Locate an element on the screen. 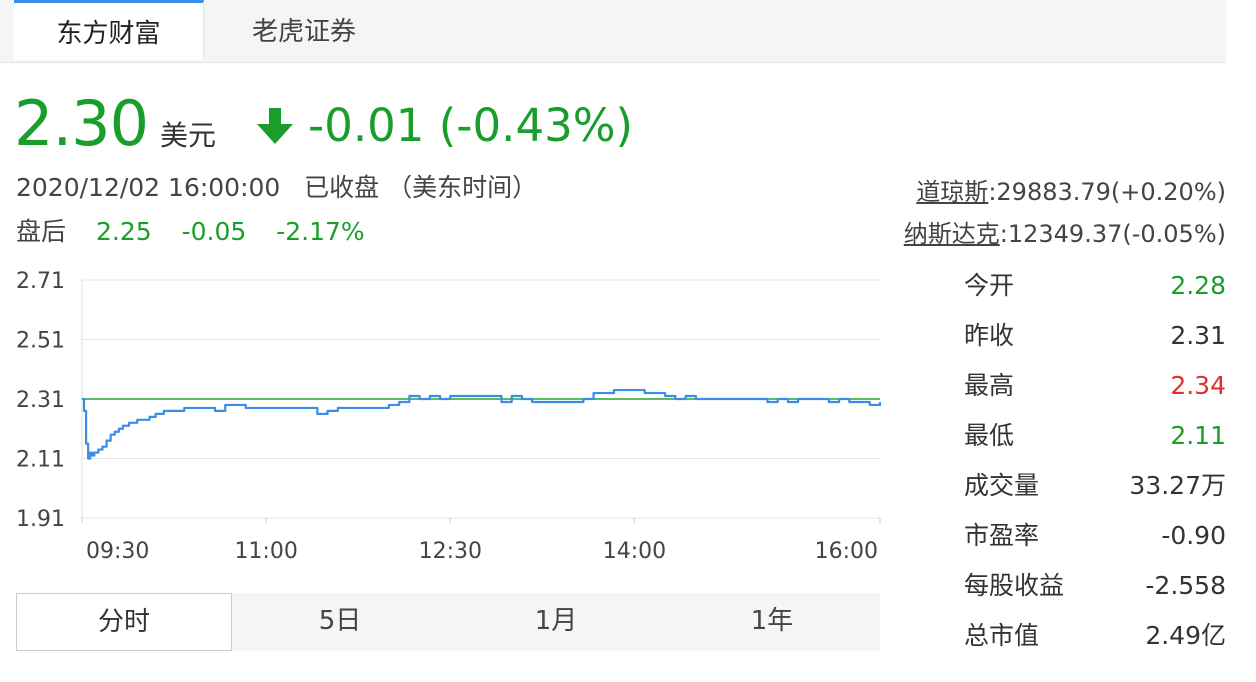  stat-row: 最低 2.11 is located at coordinates (1095, 441).